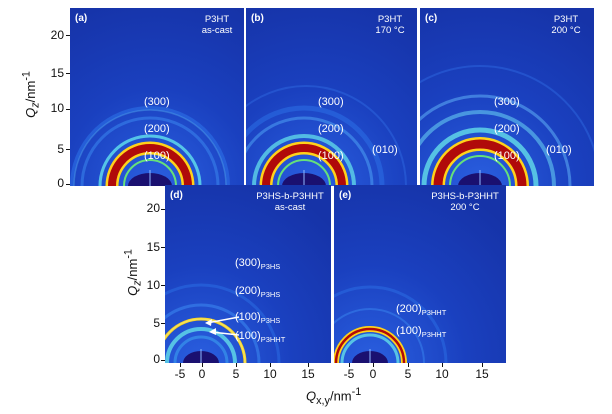  What do you see at coordinates (331, 129) in the screenshot?
I see `panel-b-reflection-200: (200)` at bounding box center [331, 129].